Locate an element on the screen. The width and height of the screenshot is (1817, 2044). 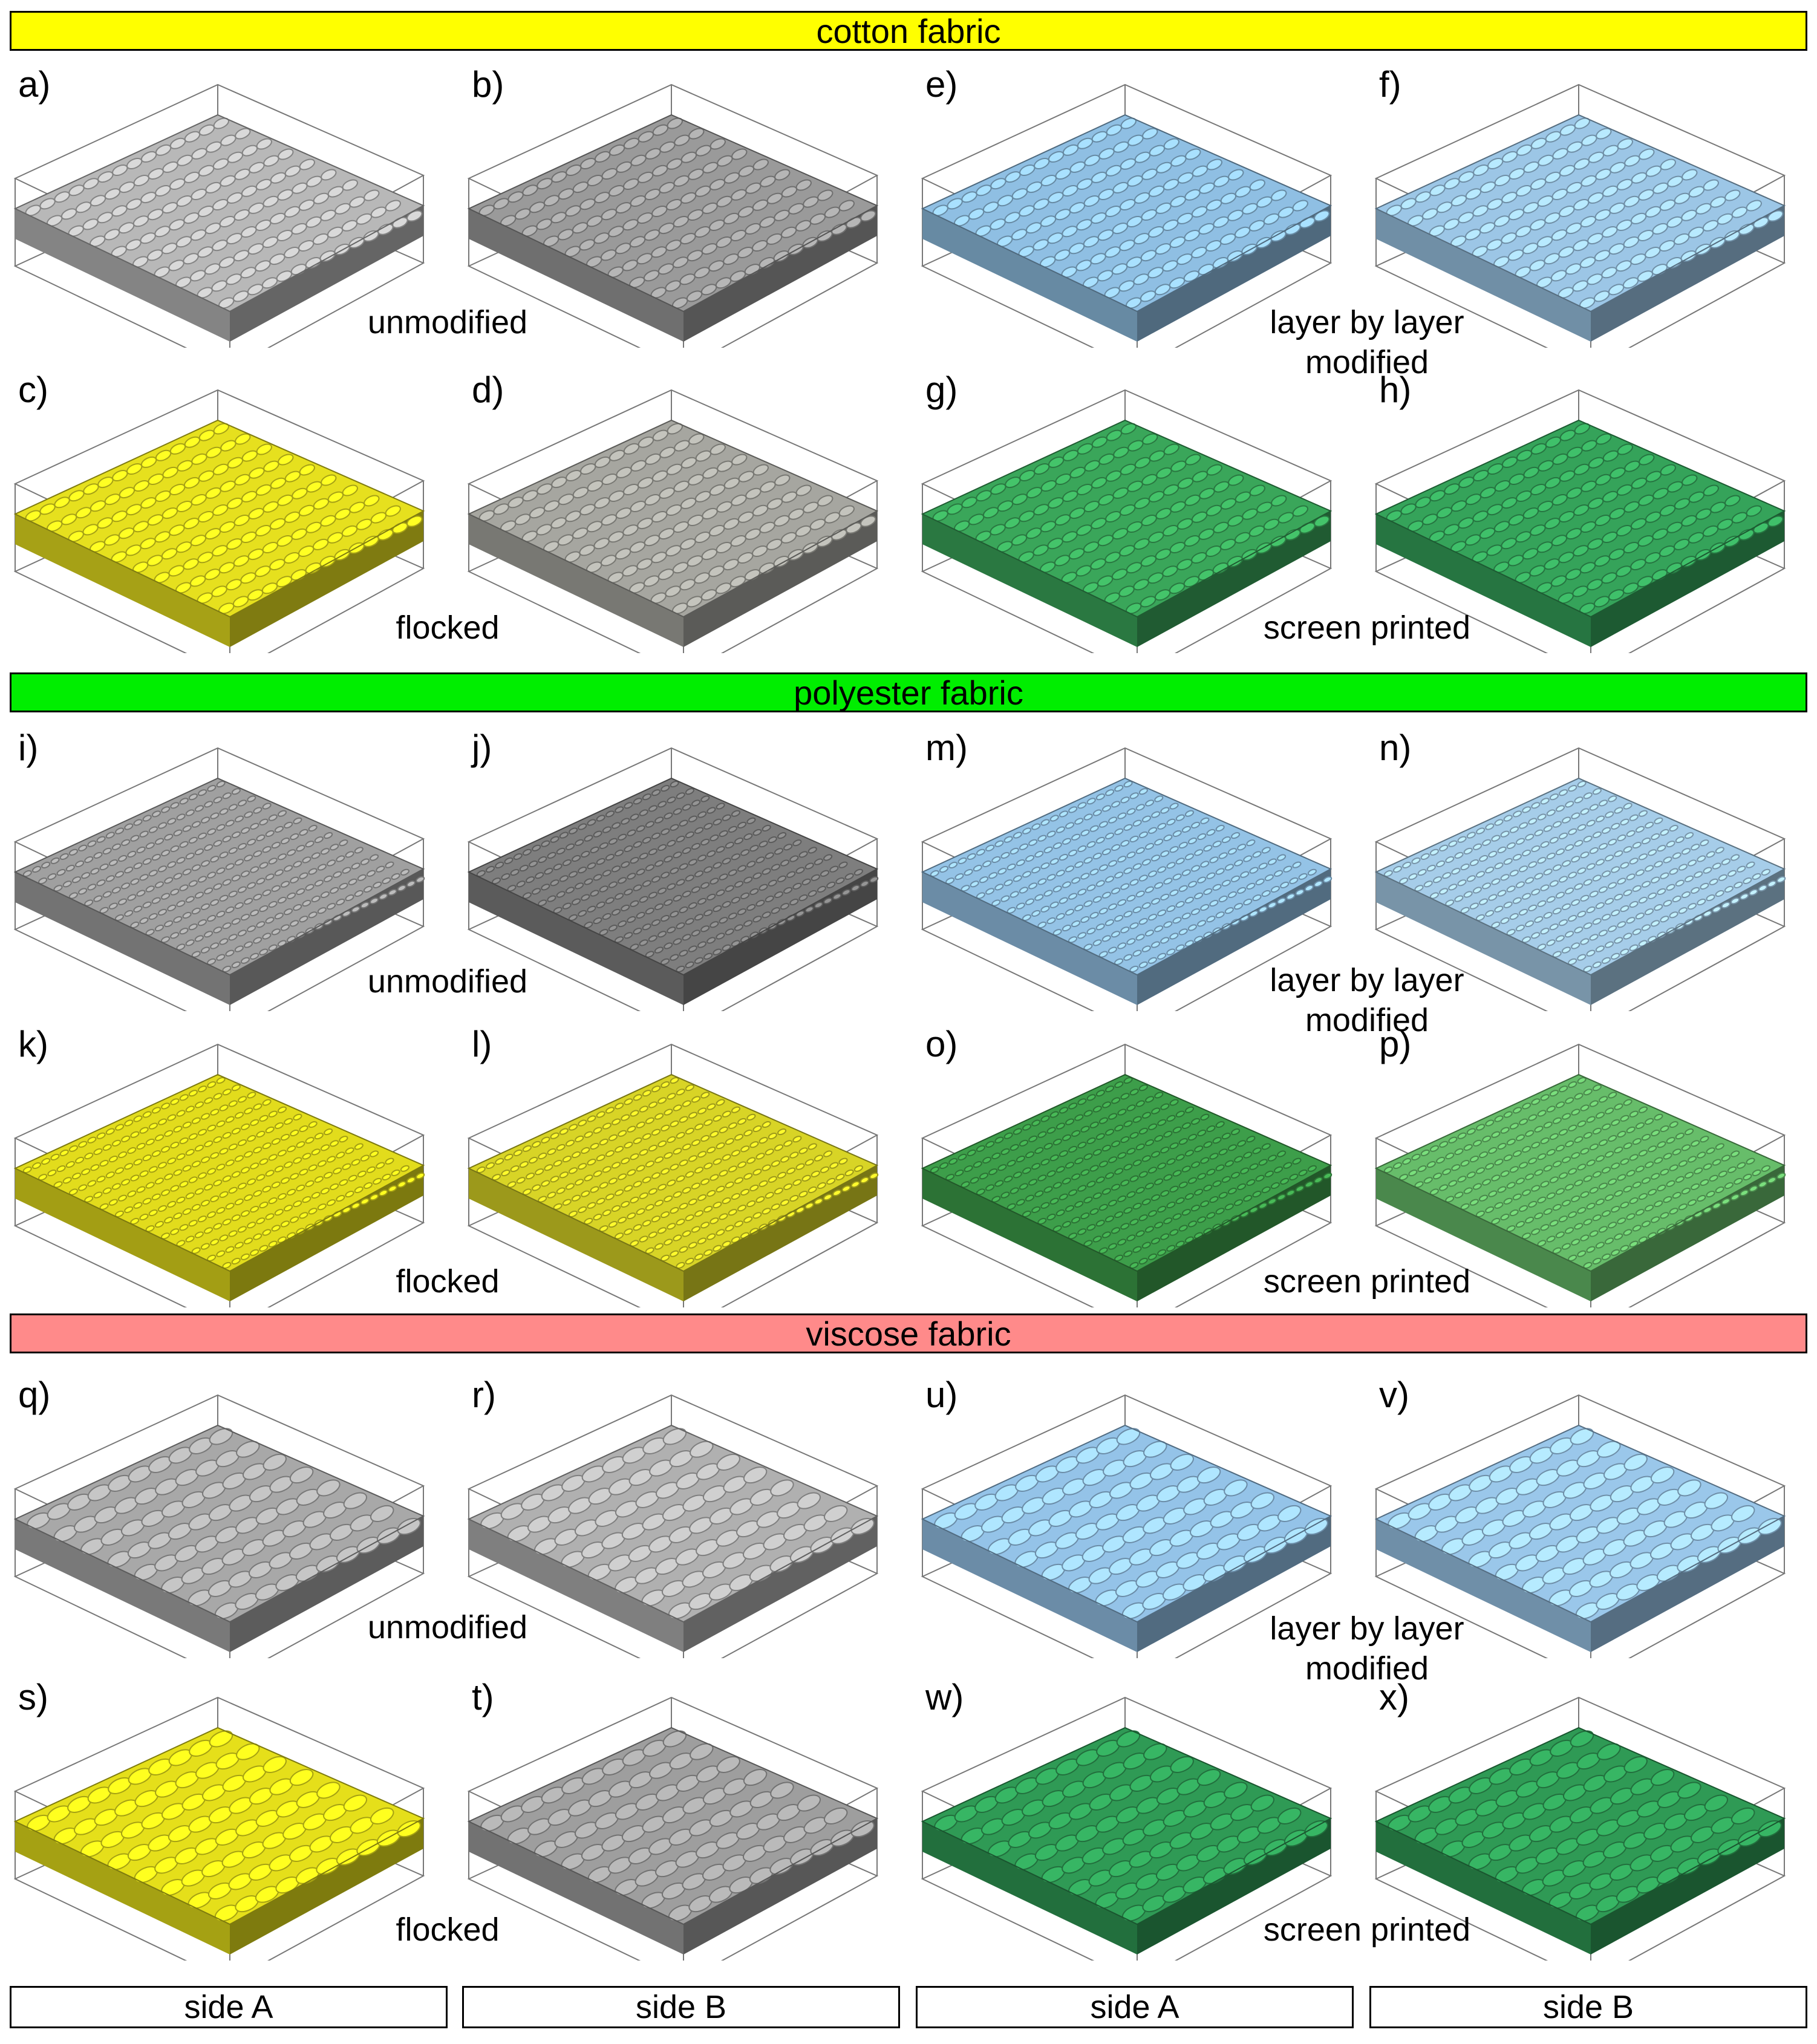
tomography-panel: g) is located at coordinates (1125, 508).